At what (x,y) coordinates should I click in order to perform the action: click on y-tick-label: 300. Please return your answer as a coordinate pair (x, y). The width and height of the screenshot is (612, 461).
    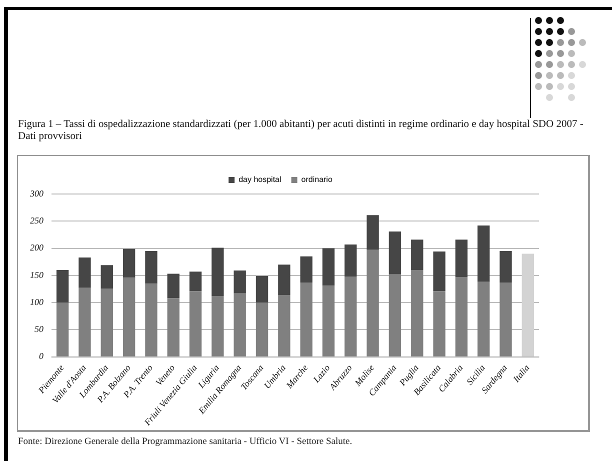
    Looking at the image, I should click on (36, 193).